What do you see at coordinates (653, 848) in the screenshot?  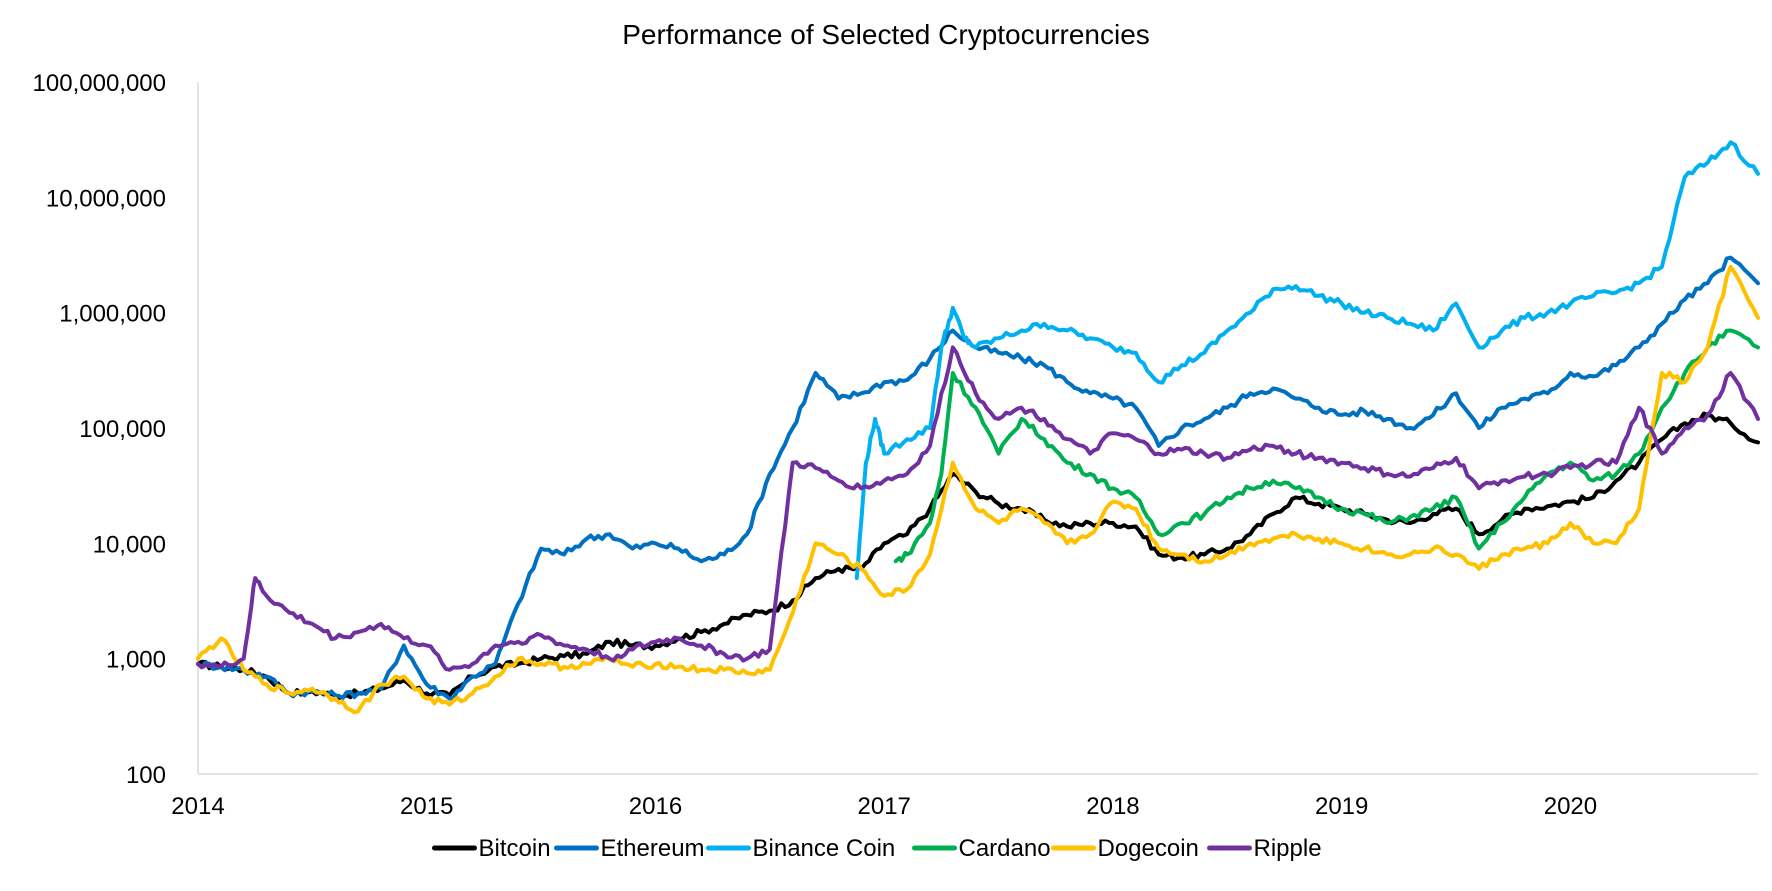 I see `legend-label-ethereum: Ethereum` at bounding box center [653, 848].